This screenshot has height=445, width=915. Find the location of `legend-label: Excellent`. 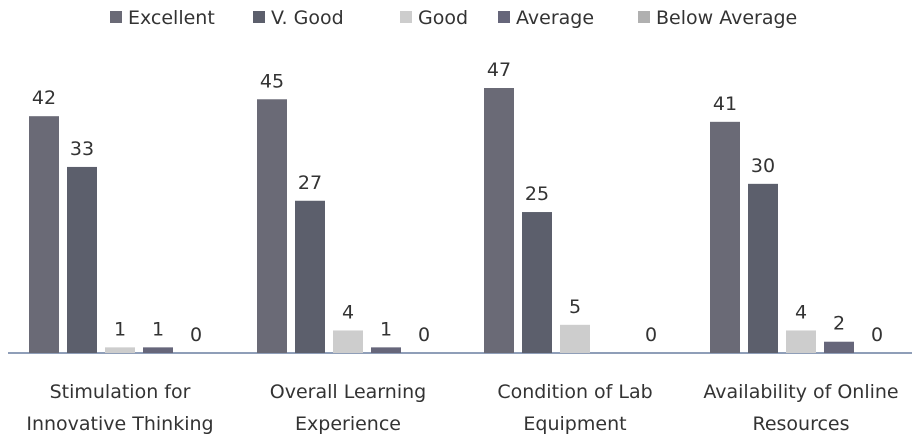

legend-label: Excellent is located at coordinates (171, 18).